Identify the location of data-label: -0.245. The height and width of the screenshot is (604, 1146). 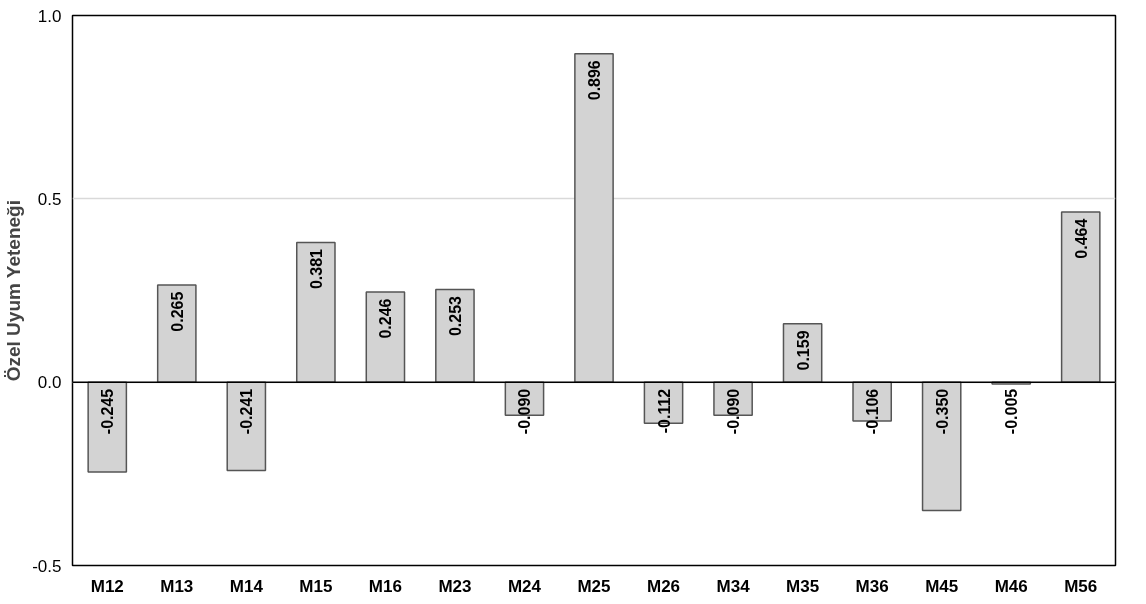
(108, 411).